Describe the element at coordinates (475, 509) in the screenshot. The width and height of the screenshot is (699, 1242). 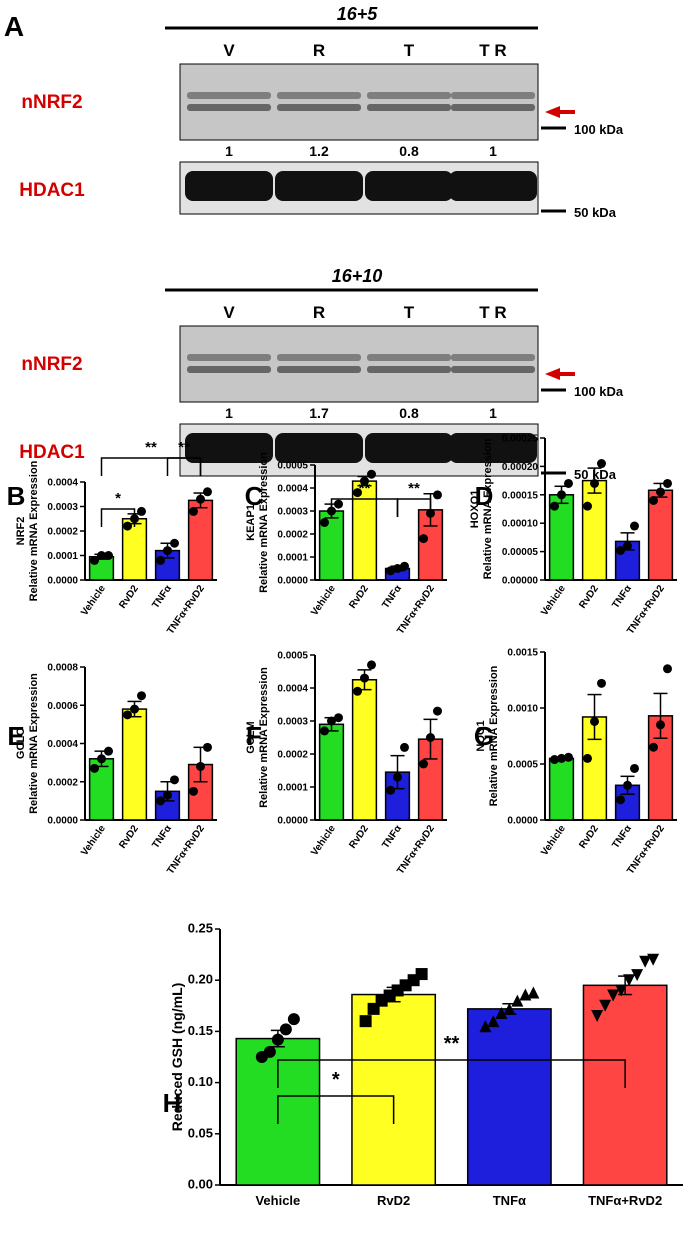
I see `y-axis-gene-label: HOXO1` at that location.